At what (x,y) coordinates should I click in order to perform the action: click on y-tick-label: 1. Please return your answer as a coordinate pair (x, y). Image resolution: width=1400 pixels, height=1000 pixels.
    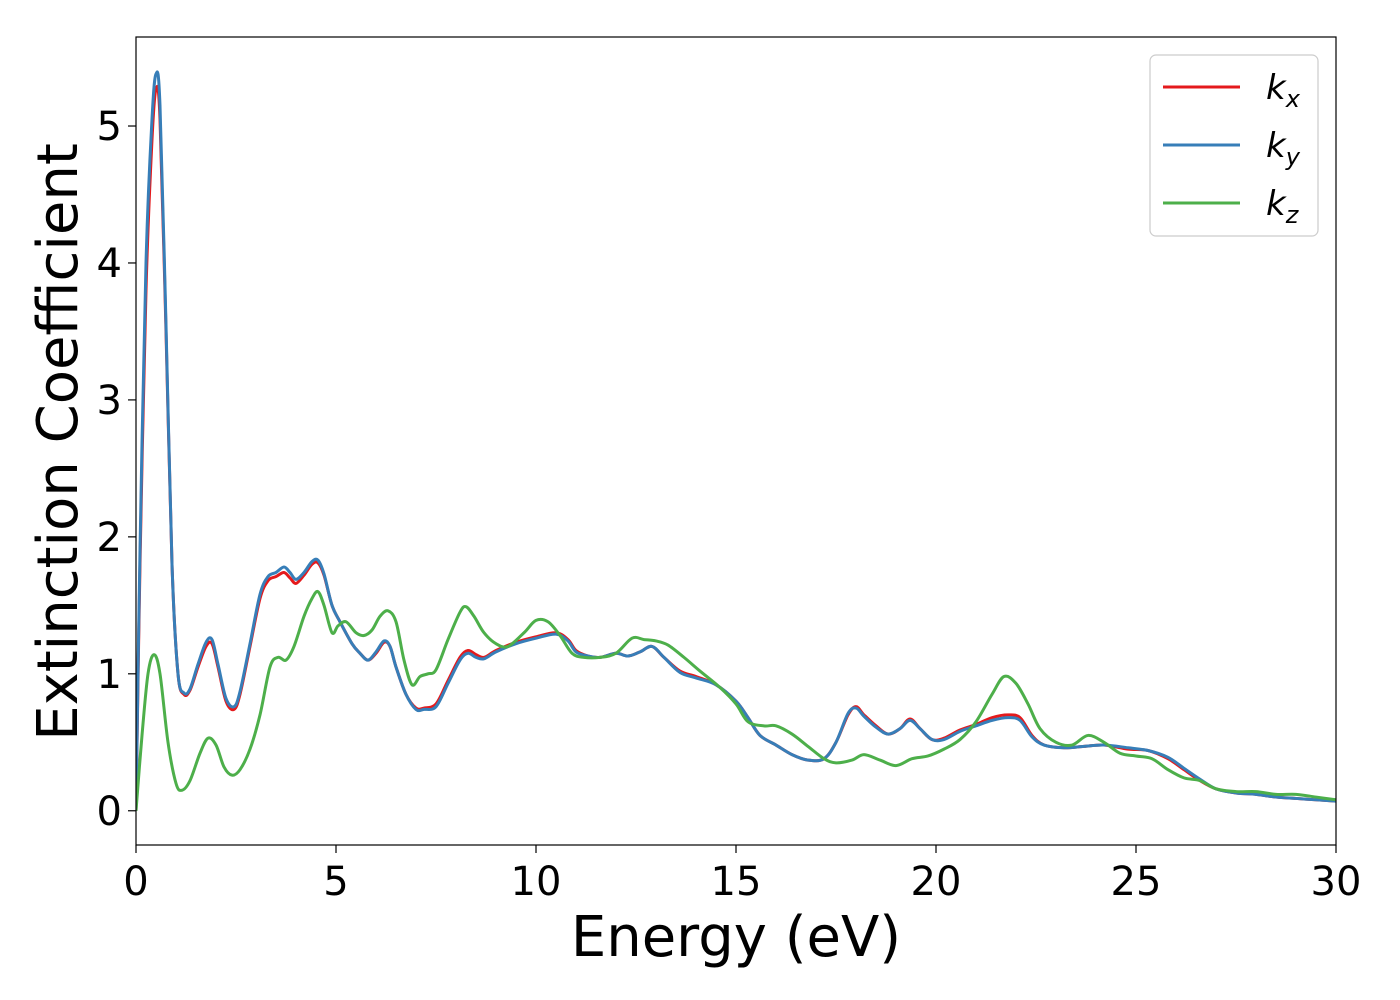
    Looking at the image, I should click on (109, 675).